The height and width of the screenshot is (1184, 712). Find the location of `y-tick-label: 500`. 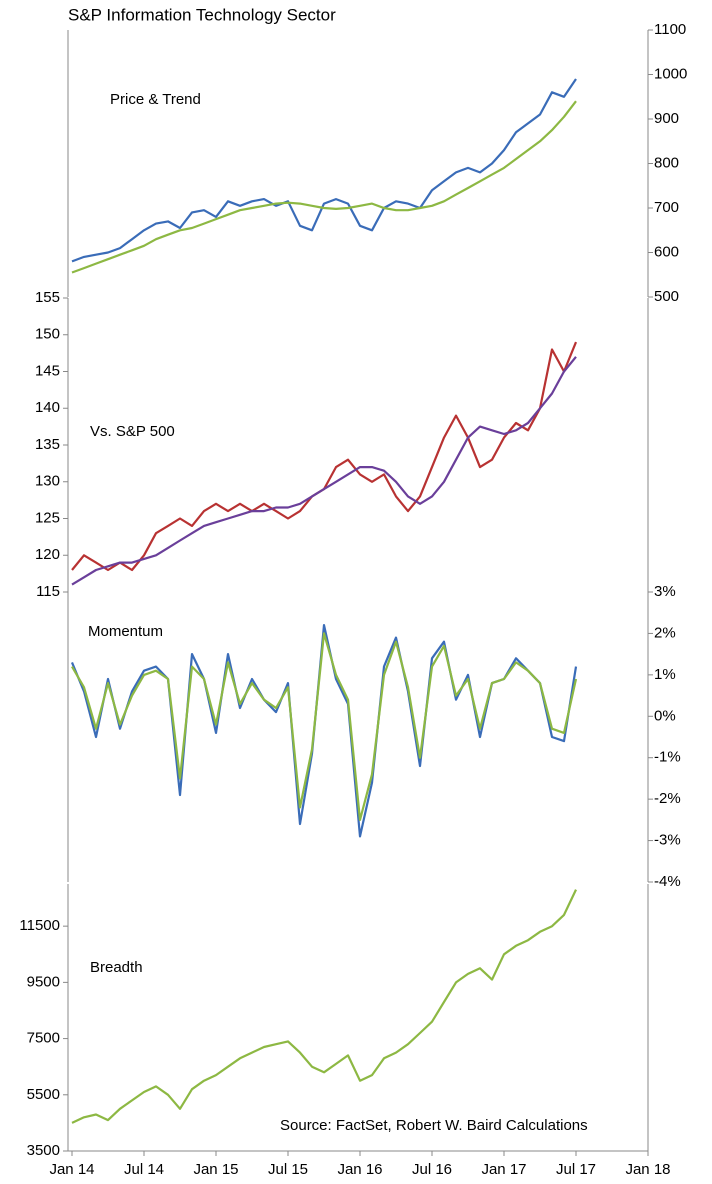

y-tick-label: 500 is located at coordinates (666, 296).